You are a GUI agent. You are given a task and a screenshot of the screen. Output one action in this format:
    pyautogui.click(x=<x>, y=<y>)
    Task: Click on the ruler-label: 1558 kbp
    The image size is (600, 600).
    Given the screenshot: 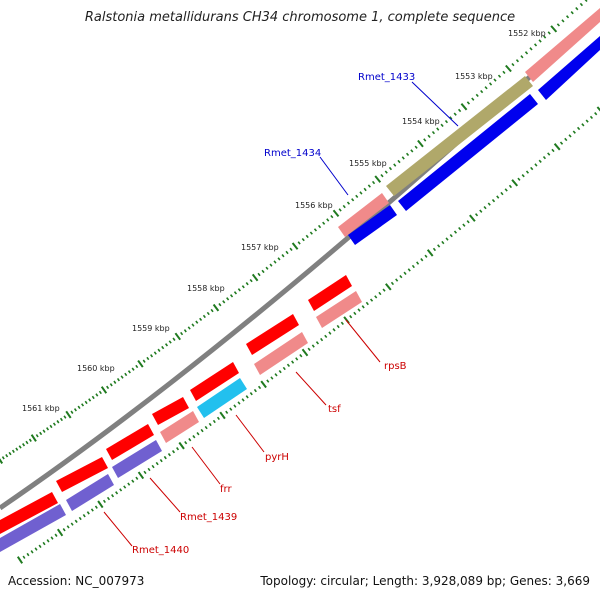 What is the action you would take?
    pyautogui.click(x=206, y=288)
    